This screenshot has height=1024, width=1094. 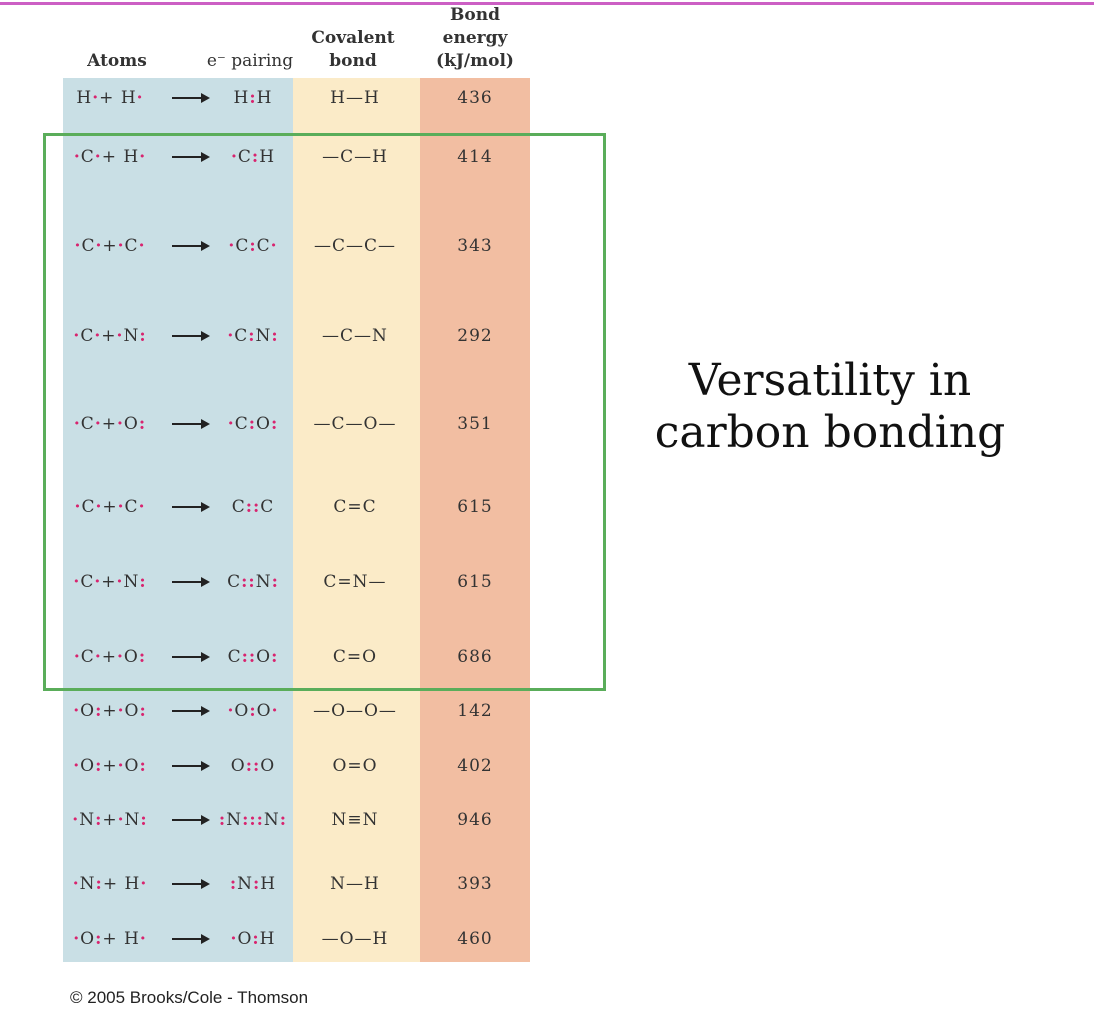 I want to click on covalent-bond: C=N—, so click(x=355, y=582).